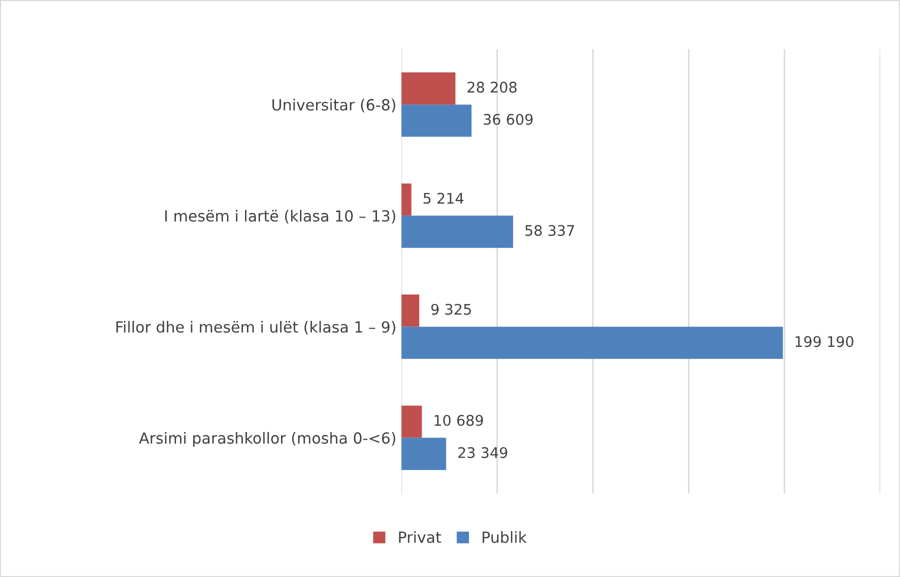 The height and width of the screenshot is (577, 900). I want to click on legend-label: Privat, so click(420, 537).